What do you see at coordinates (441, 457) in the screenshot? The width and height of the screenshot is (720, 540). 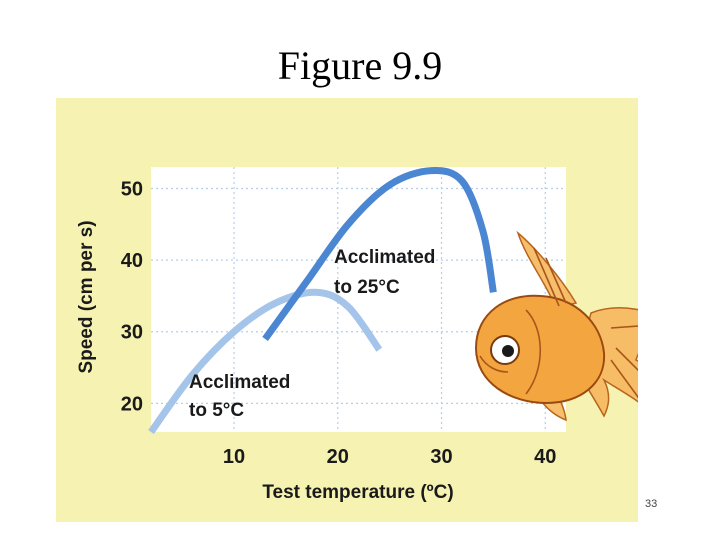 I see `x-tick-label: 30` at bounding box center [441, 457].